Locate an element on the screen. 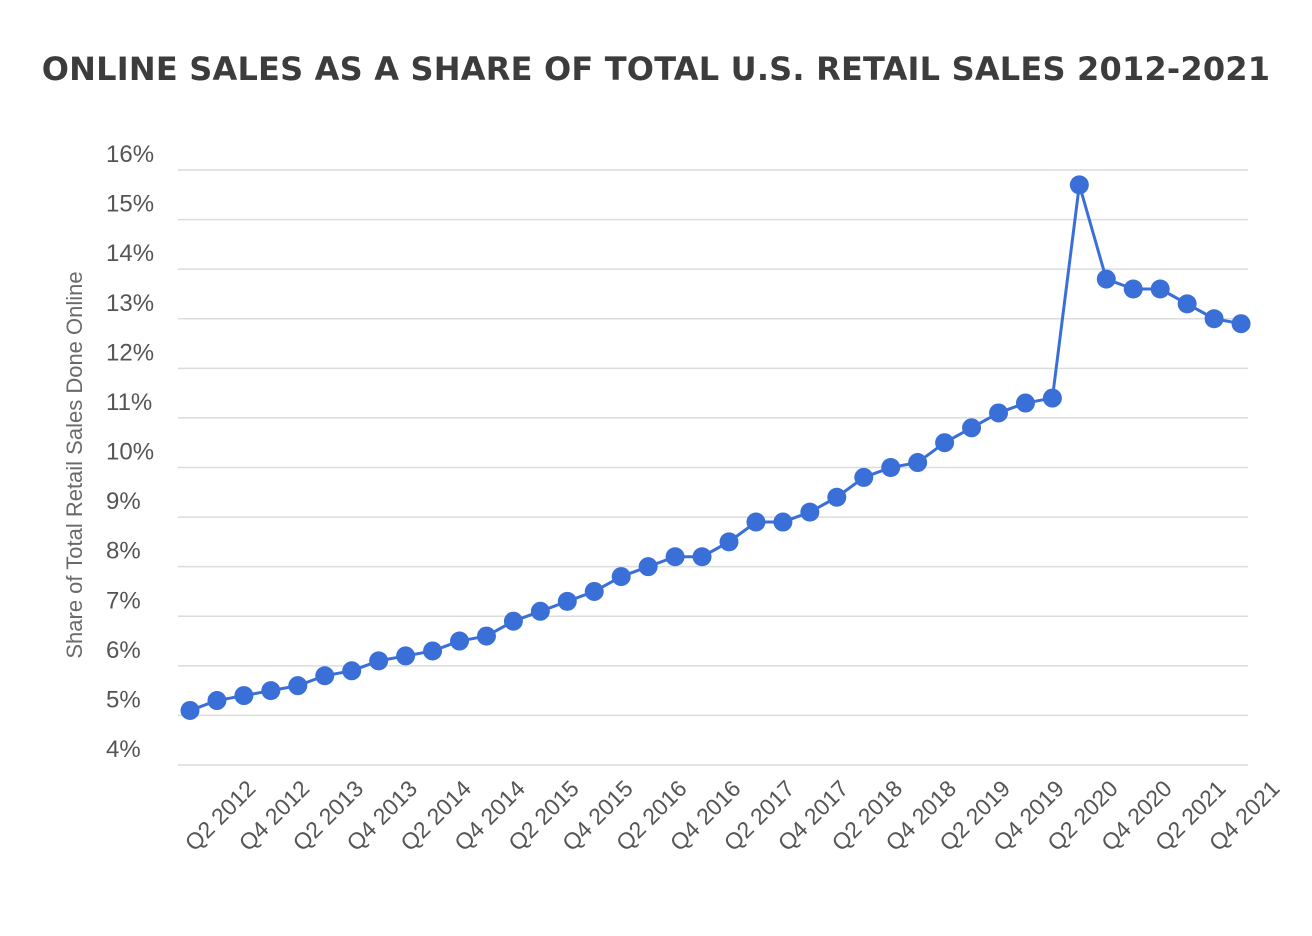  y-axis-label: Share of Total Retail Sales Done Online is located at coordinates (74, 464).